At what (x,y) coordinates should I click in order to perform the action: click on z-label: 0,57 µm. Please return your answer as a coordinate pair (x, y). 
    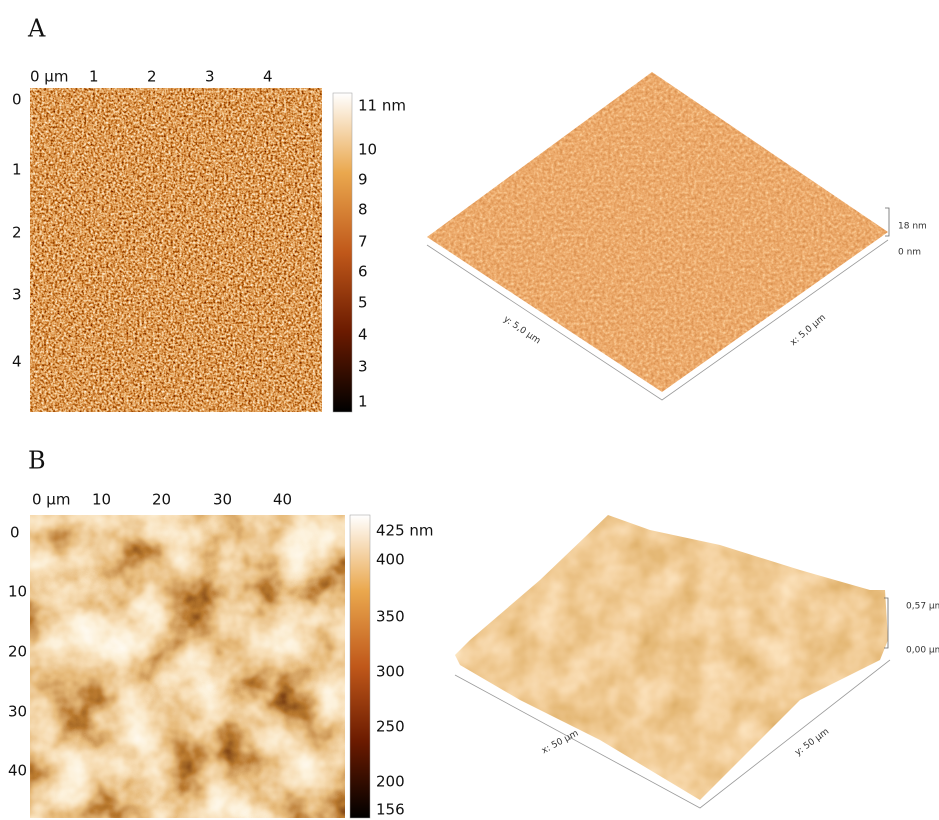
    Looking at the image, I should click on (922, 607).